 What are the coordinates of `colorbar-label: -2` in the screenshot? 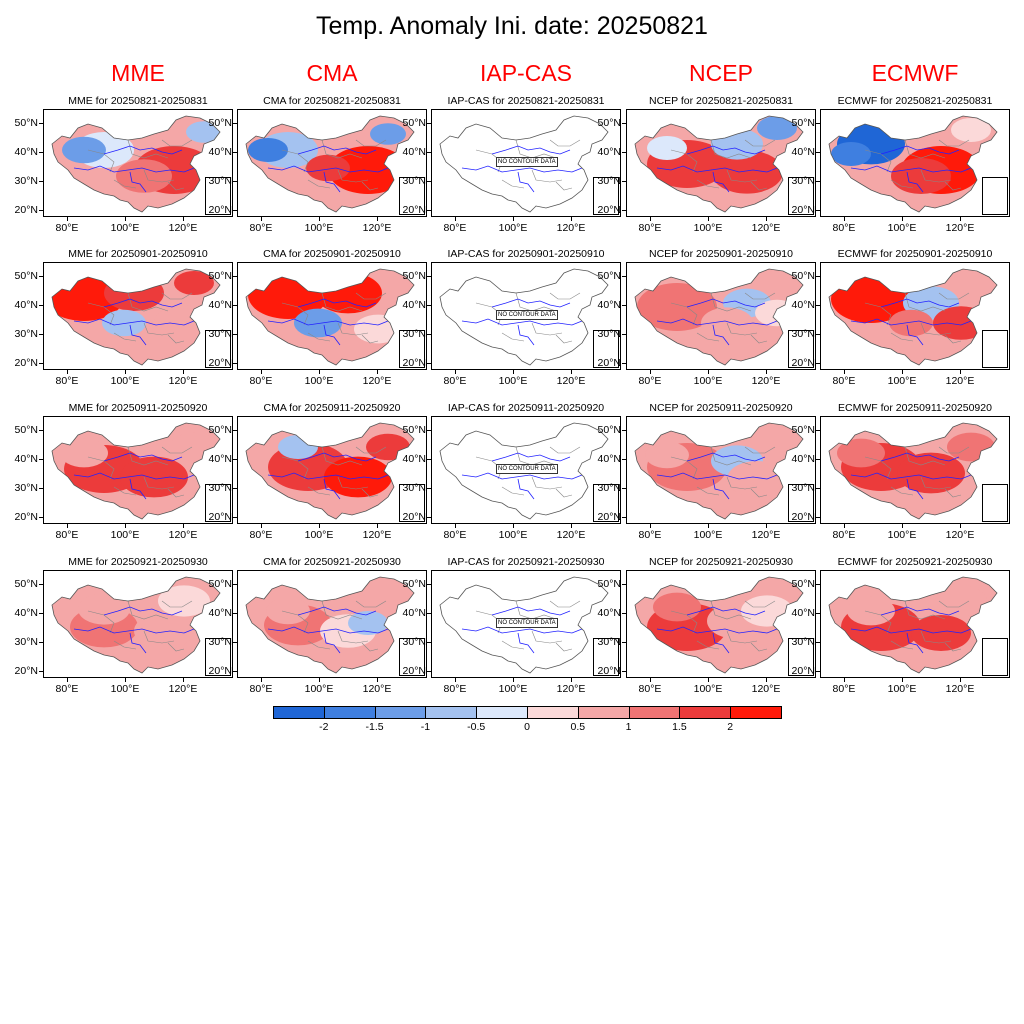 It's located at (324, 727).